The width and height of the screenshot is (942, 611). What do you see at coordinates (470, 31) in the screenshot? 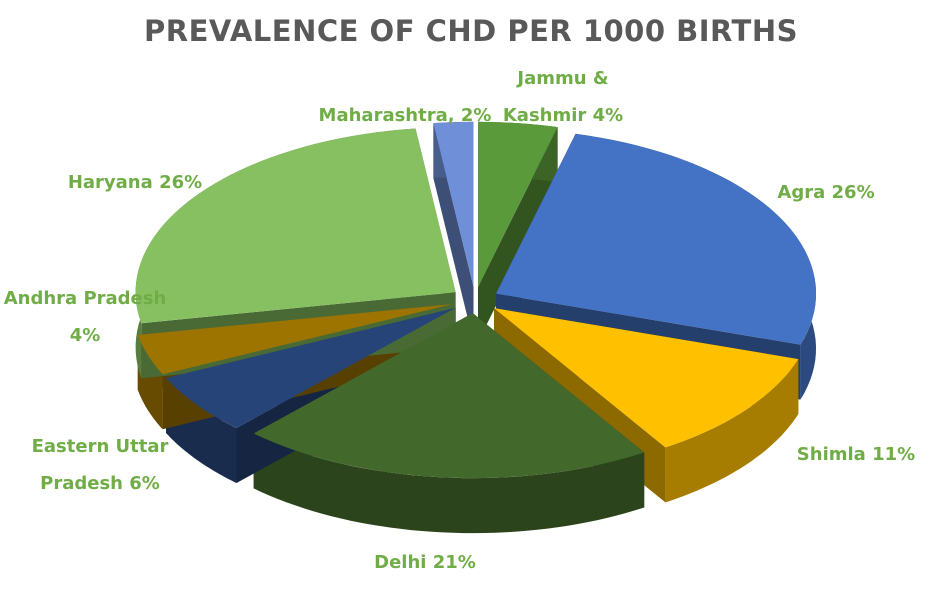
I see `chart-title: PREVALENCE OF CHD PER 1000 BIRTHS` at bounding box center [470, 31].